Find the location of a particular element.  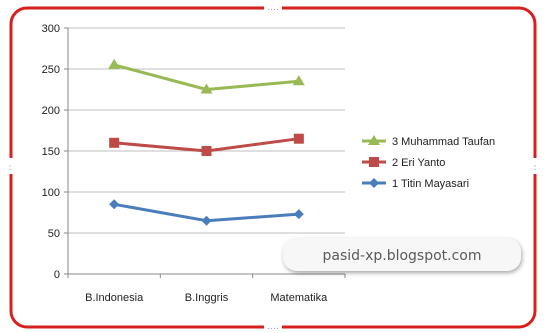

legend-item: 3 Muhammad Taufan is located at coordinates (428, 141).